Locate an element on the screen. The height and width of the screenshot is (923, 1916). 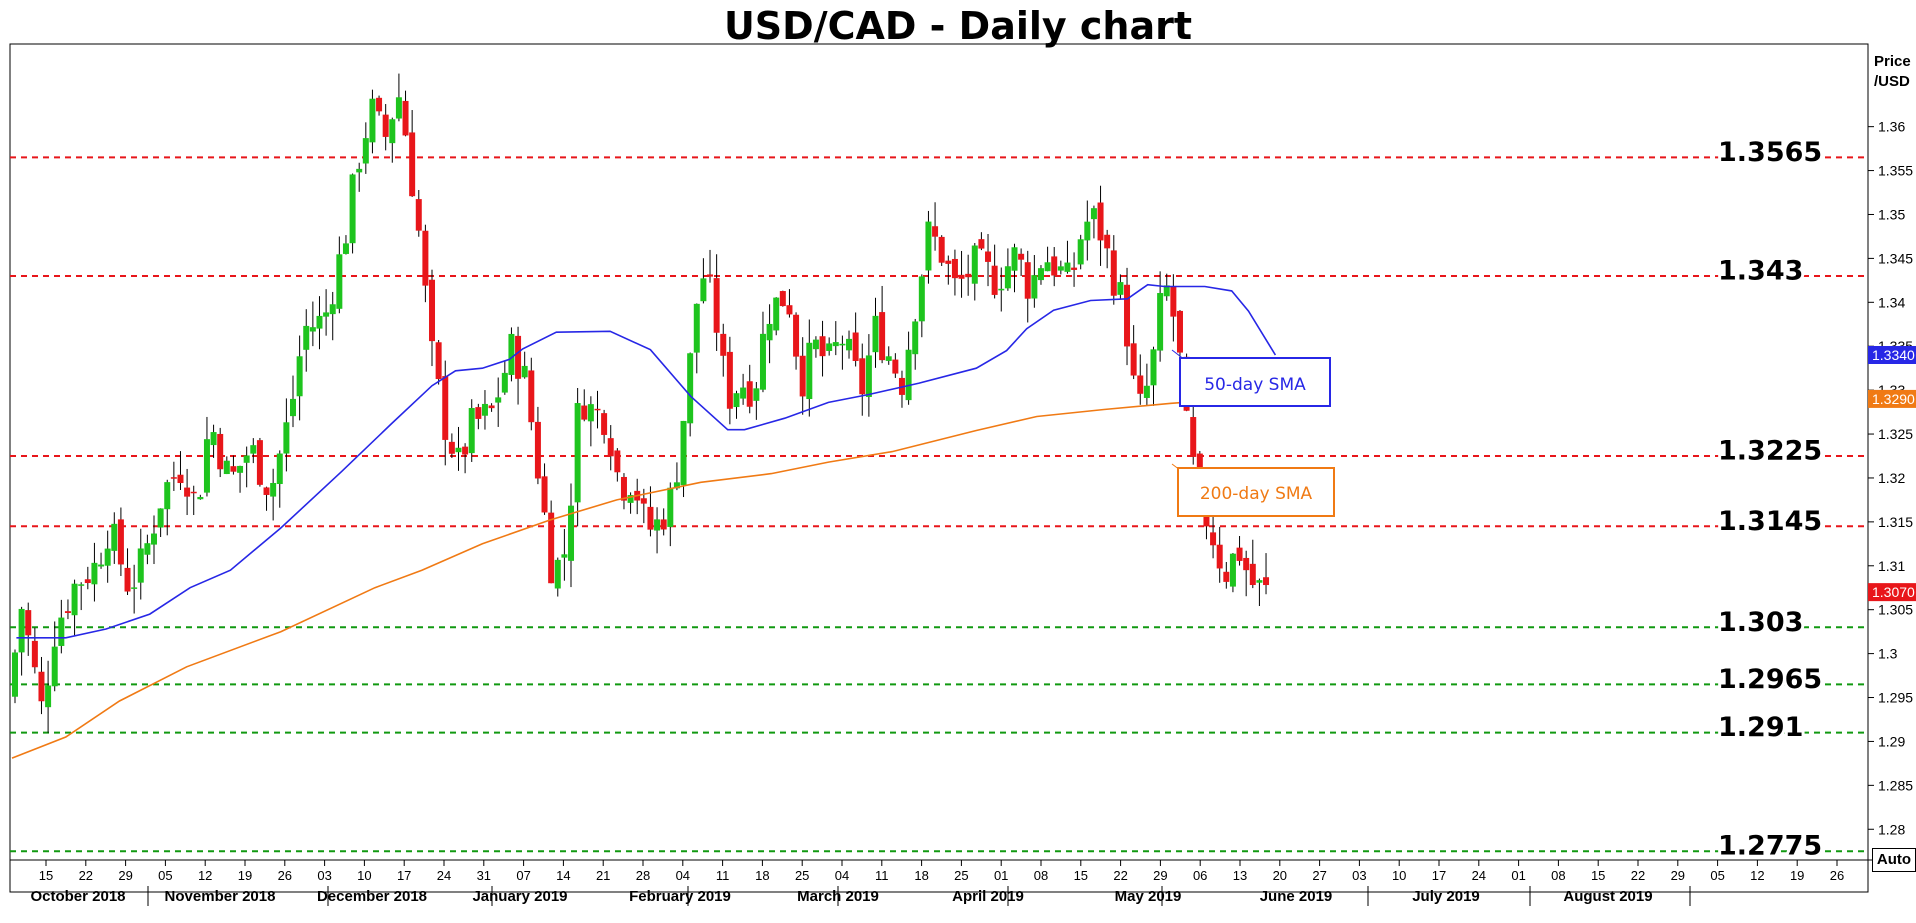
auto-scale-button: Auto is located at coordinates (1894, 860).